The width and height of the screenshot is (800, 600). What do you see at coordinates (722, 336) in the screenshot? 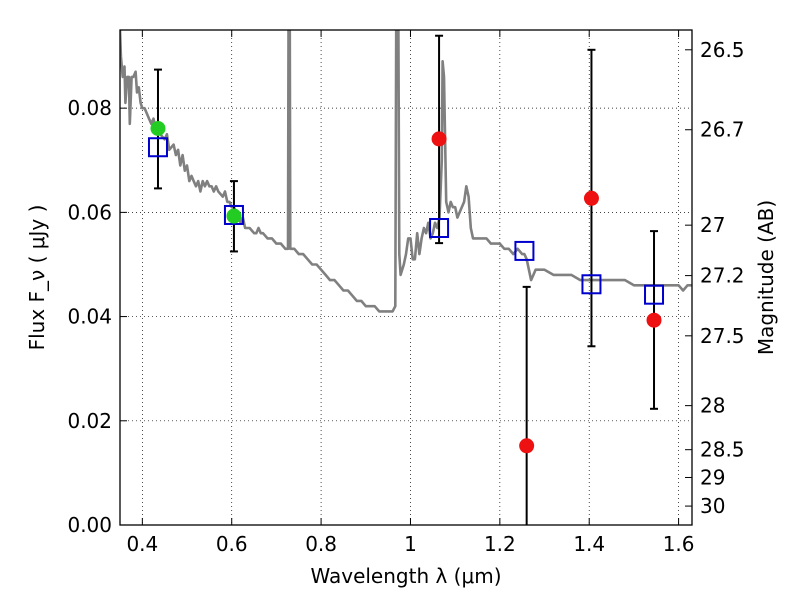
I see `right-tick-label: 27.5` at bounding box center [722, 336].